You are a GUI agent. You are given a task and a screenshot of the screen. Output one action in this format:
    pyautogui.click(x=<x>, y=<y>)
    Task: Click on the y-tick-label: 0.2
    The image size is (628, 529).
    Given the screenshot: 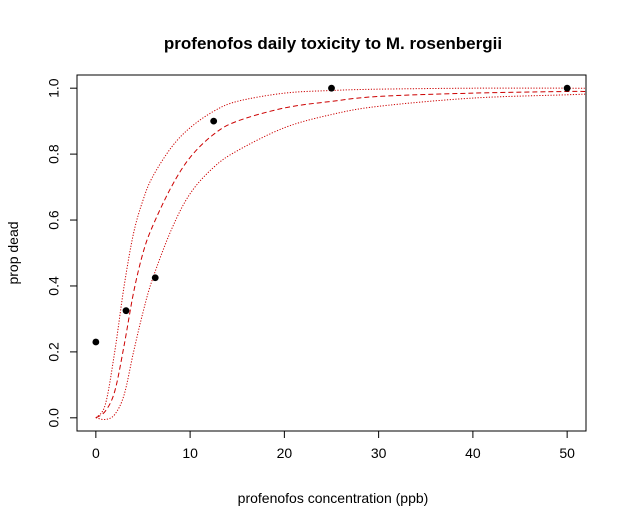 What is the action you would take?
    pyautogui.click(x=54, y=352)
    